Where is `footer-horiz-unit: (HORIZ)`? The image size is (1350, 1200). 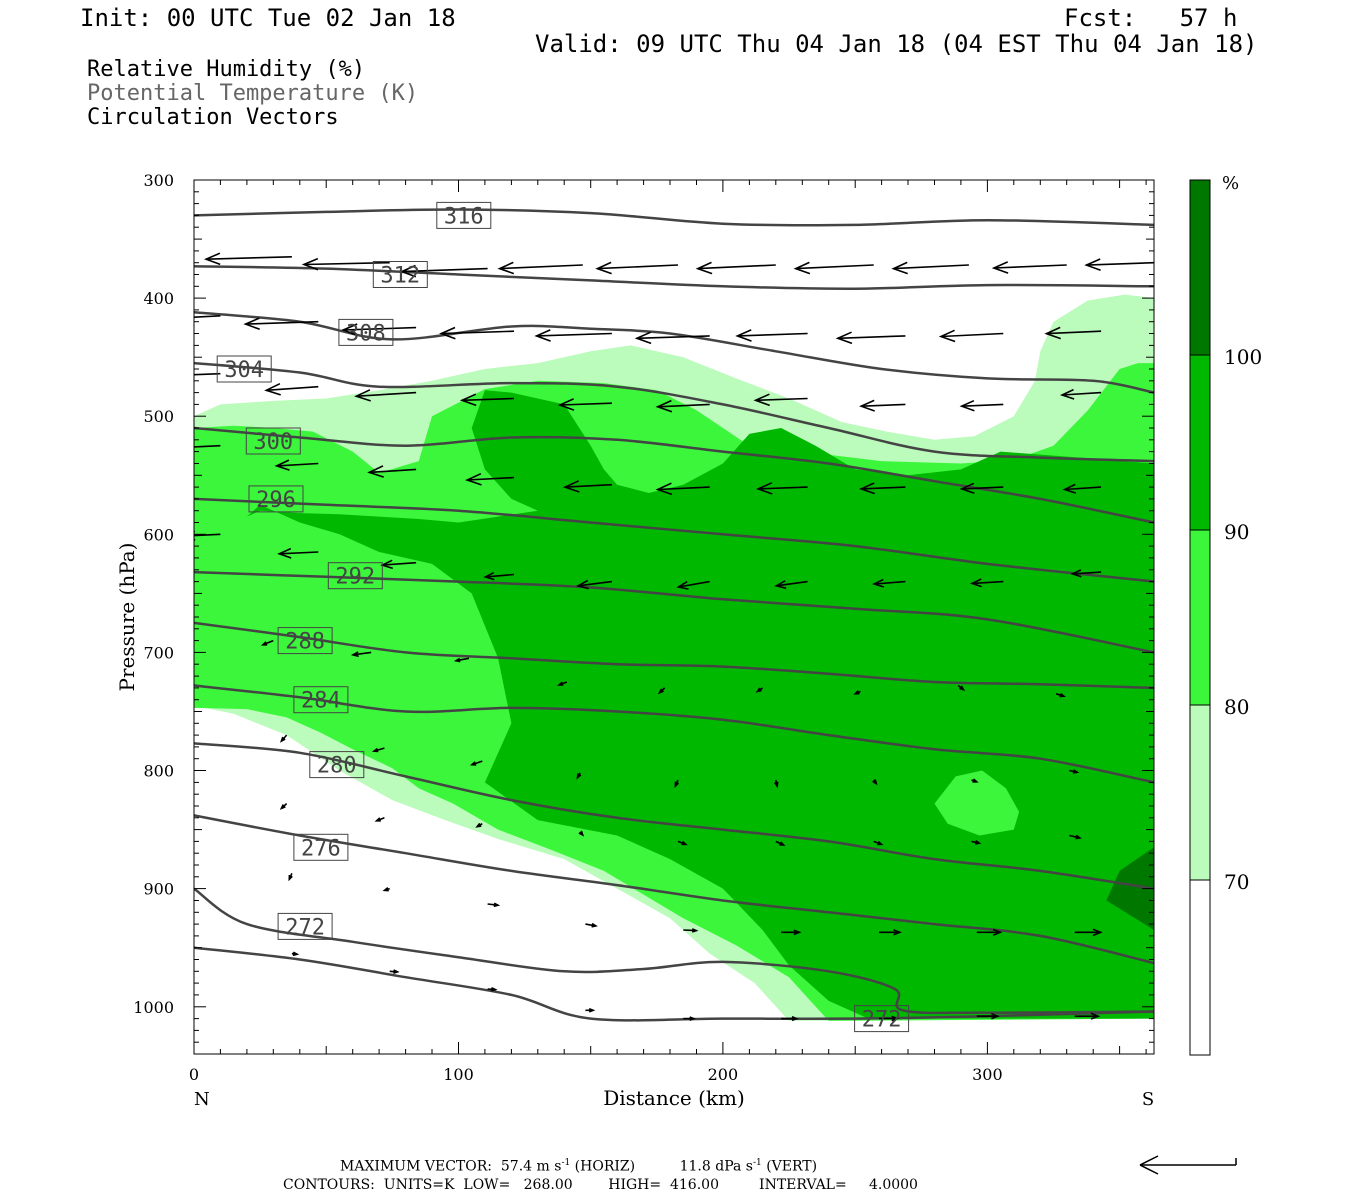 footer-horiz-unit: (HORIZ) is located at coordinates (605, 1166).